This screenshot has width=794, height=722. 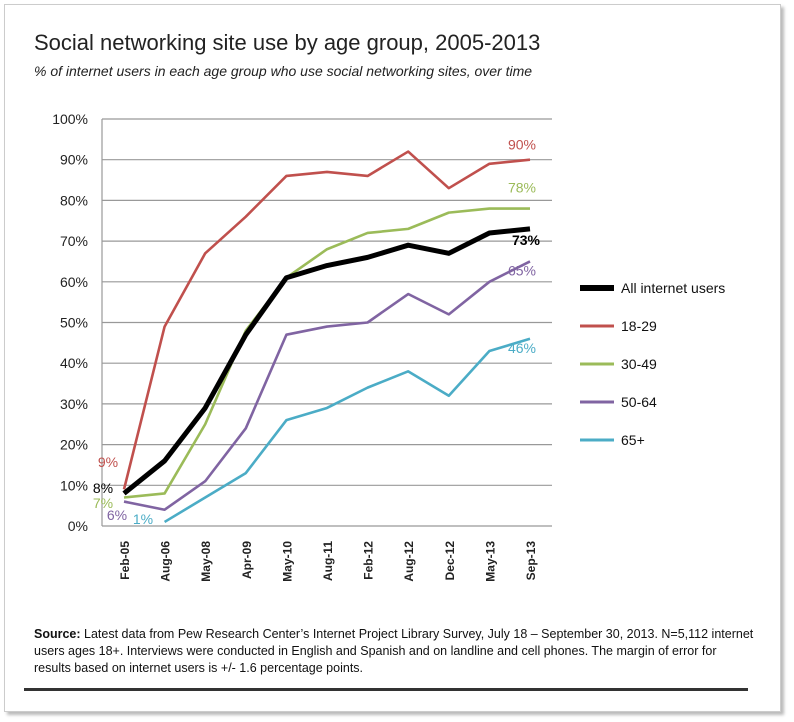 What do you see at coordinates (522, 188) in the screenshot?
I see `end-label: 78%` at bounding box center [522, 188].